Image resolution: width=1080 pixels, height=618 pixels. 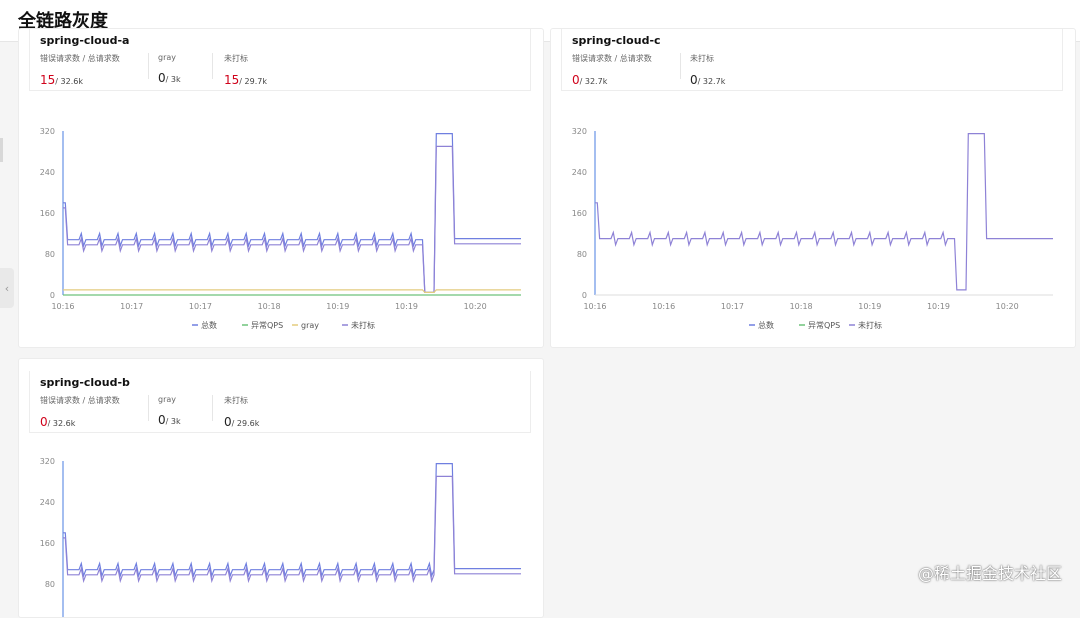 I want to click on metric-untagged: 未打标 0/ 29.6k, so click(x=241, y=412).